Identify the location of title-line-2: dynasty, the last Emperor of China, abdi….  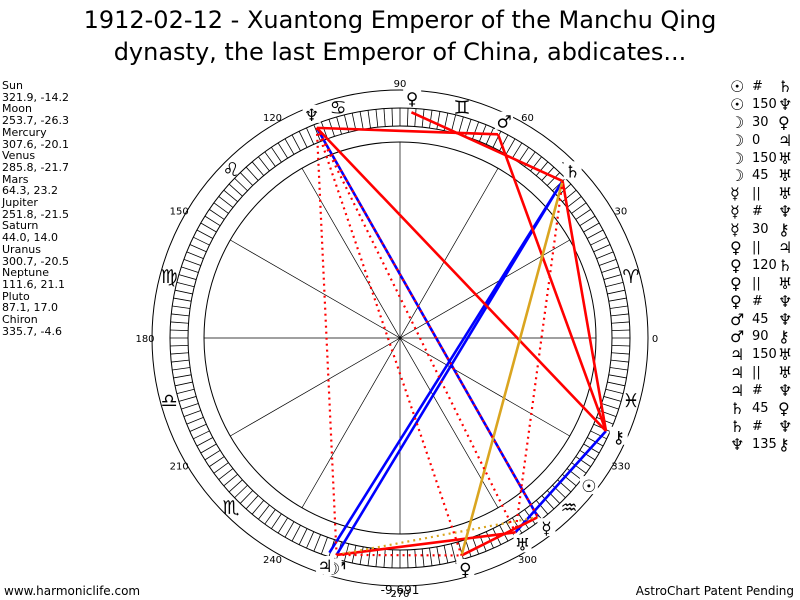
(400, 52).